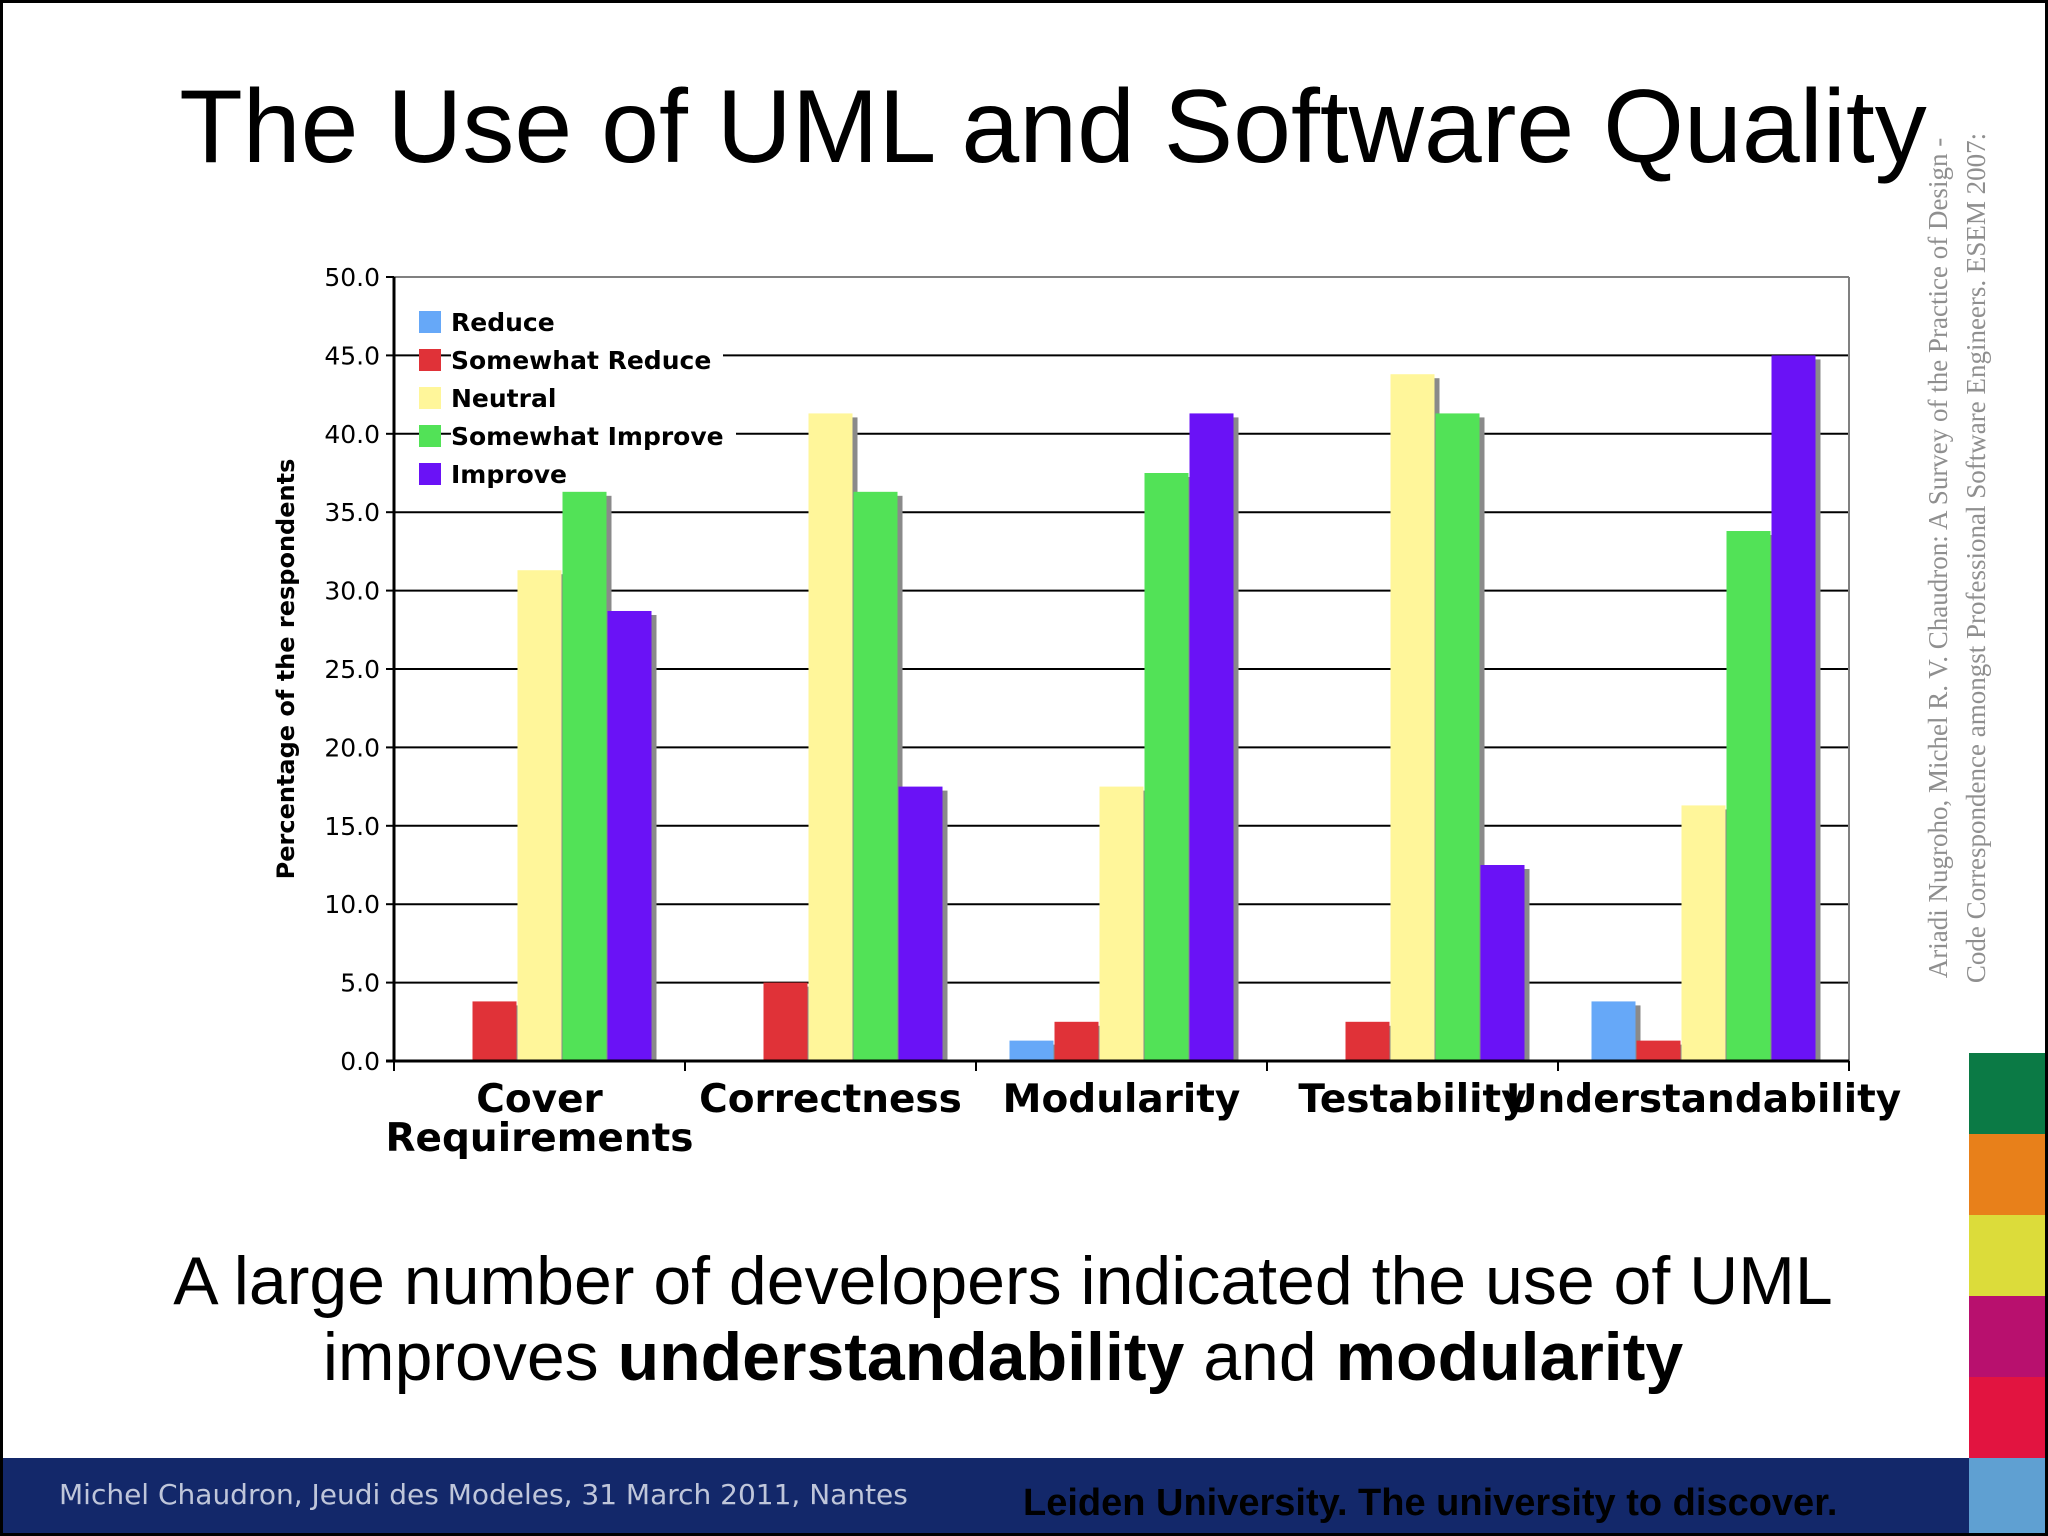 The image size is (2048, 1536). What do you see at coordinates (286, 669) in the screenshot?
I see `y-axis-title: Percentage of the respondents` at bounding box center [286, 669].